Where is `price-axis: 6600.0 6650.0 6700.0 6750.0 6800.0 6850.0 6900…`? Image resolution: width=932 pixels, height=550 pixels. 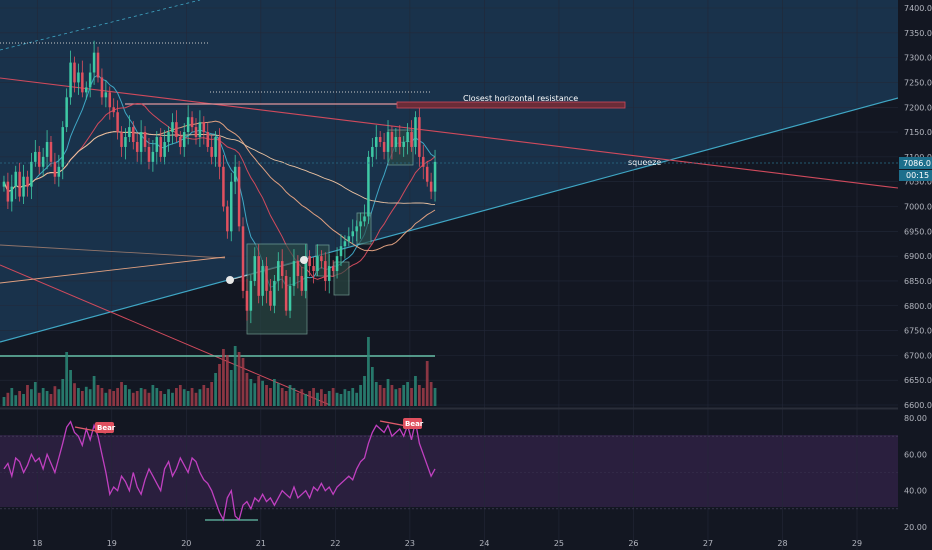 price-axis: 6600.0 6650.0 6700.0 6750.0 6800.0 6850.0 6900… is located at coordinates (918, 207).